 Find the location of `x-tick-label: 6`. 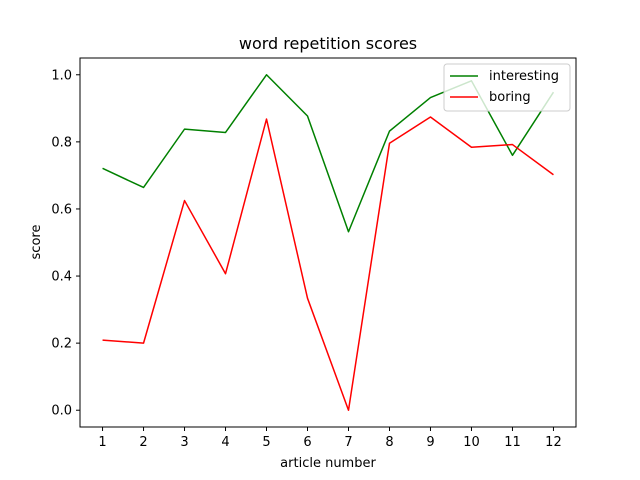

x-tick-label: 6 is located at coordinates (307, 442).